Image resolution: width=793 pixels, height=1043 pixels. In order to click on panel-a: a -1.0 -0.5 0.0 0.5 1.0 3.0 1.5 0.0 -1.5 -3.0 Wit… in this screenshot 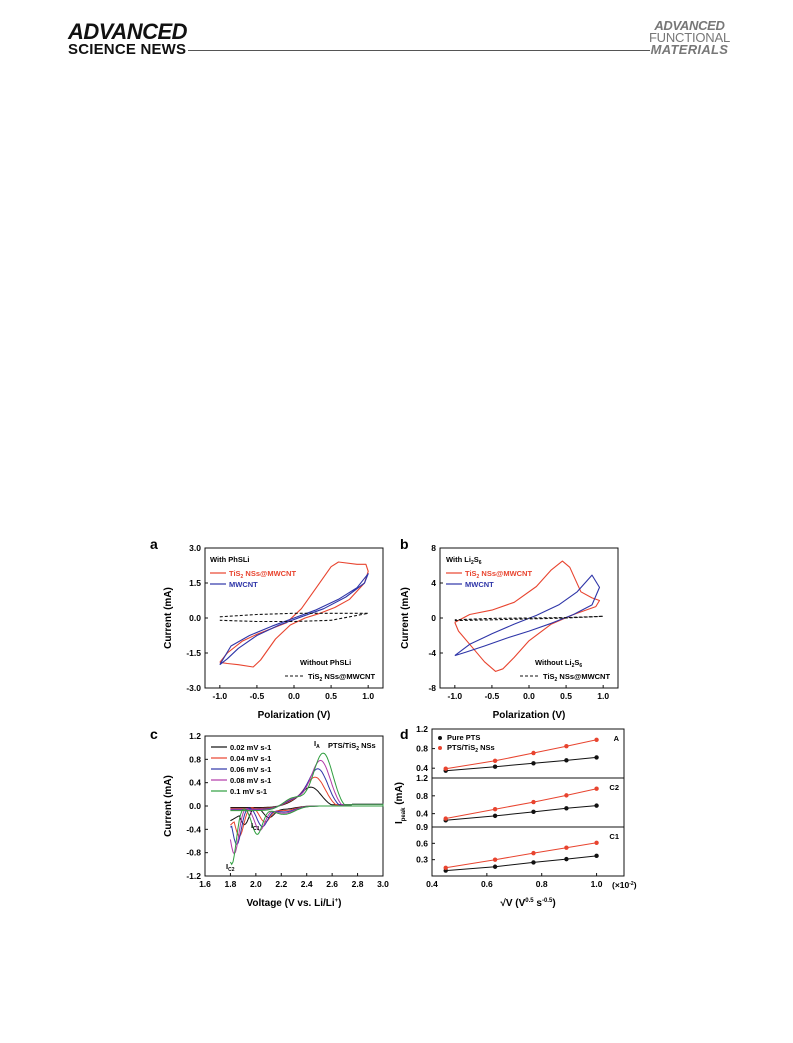, I will do `click(267, 628)`.